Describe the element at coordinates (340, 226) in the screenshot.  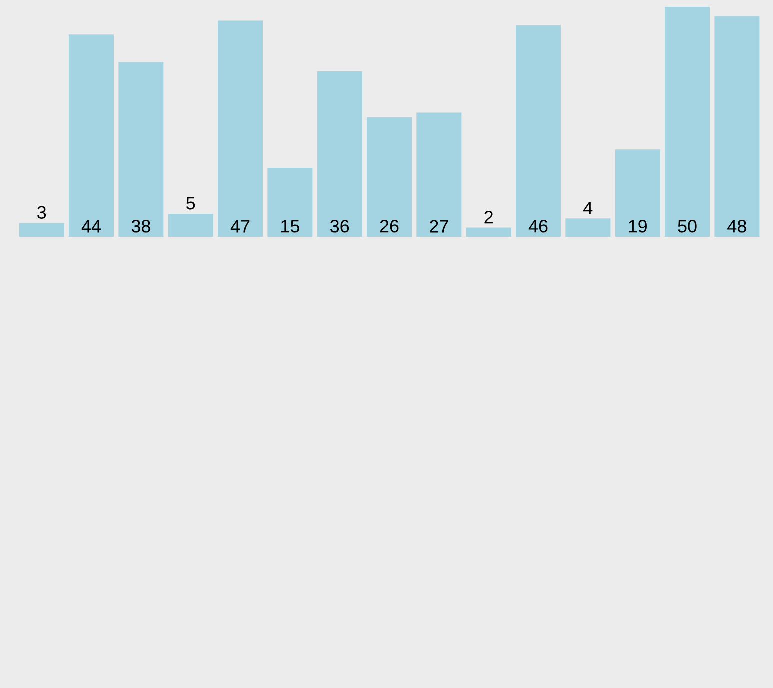
I see `data-label: 36` at that location.